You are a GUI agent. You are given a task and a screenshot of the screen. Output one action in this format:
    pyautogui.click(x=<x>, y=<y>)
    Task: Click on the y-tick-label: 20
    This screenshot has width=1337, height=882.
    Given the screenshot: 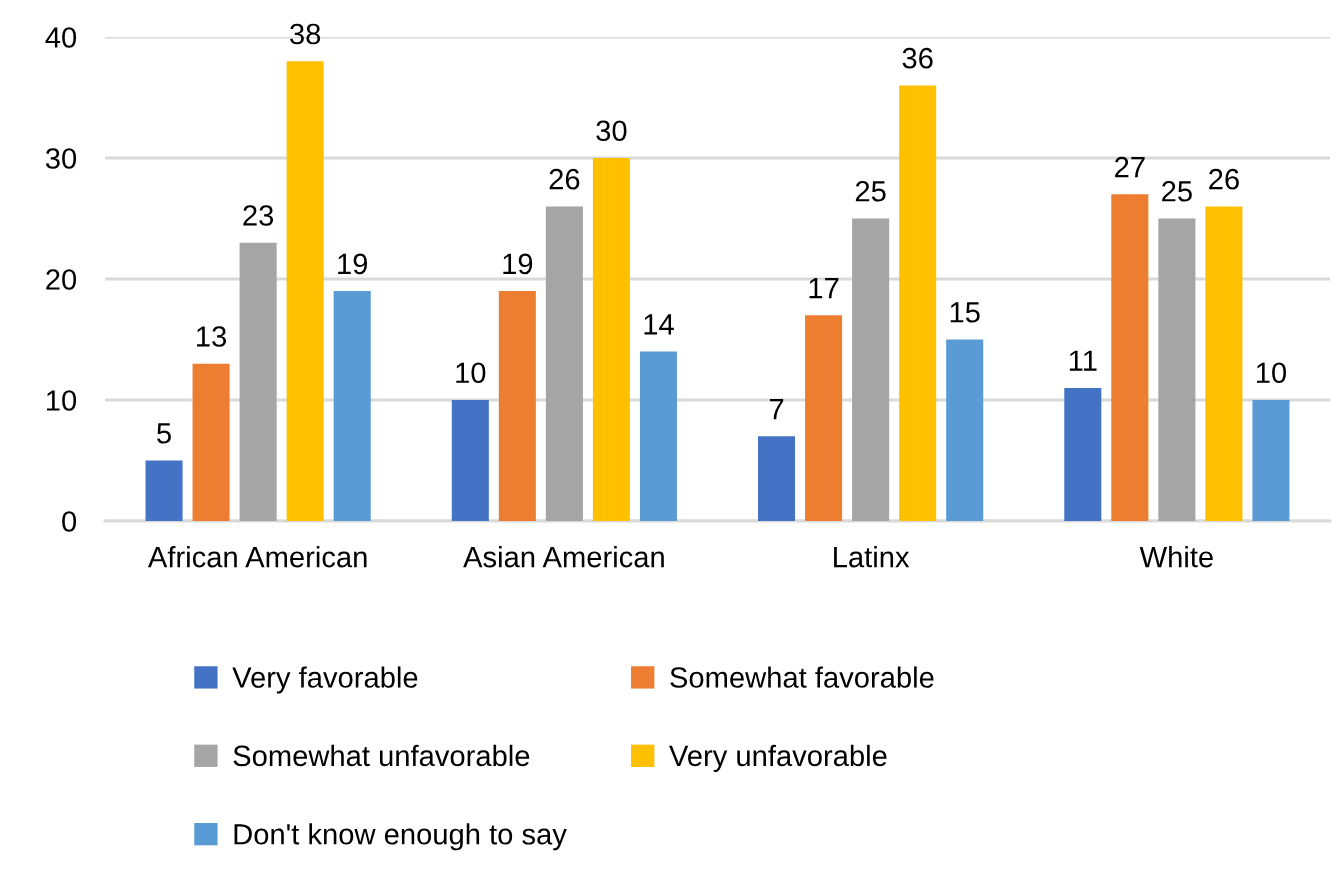 What is the action you would take?
    pyautogui.click(x=61, y=279)
    